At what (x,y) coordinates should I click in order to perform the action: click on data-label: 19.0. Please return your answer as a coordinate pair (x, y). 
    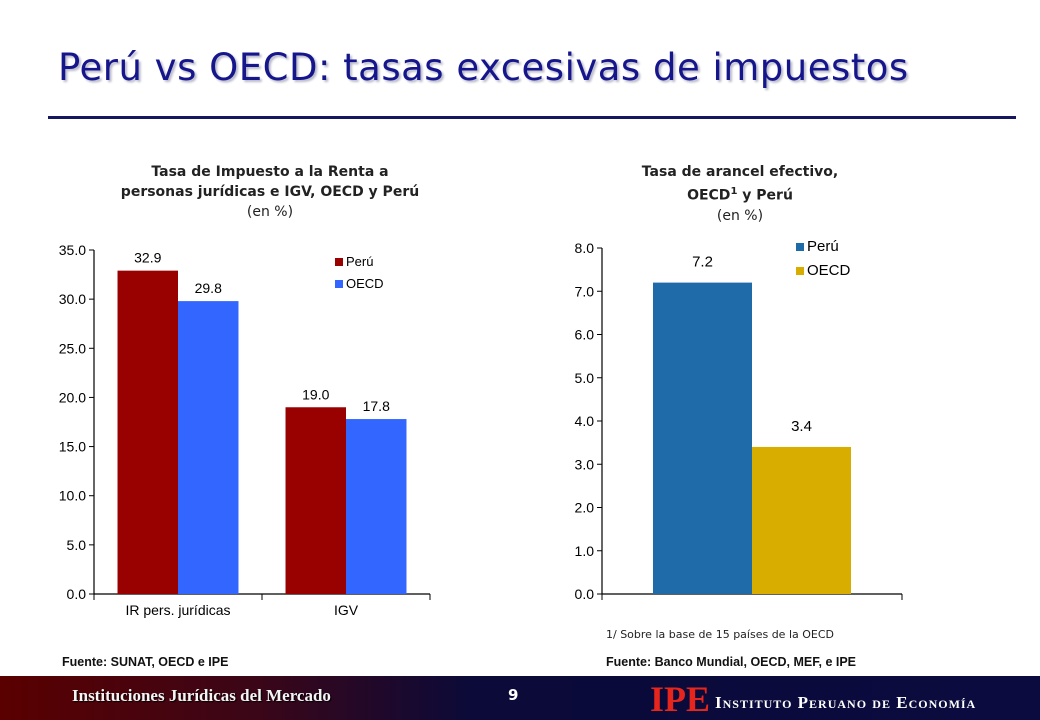
    Looking at the image, I should click on (315, 394).